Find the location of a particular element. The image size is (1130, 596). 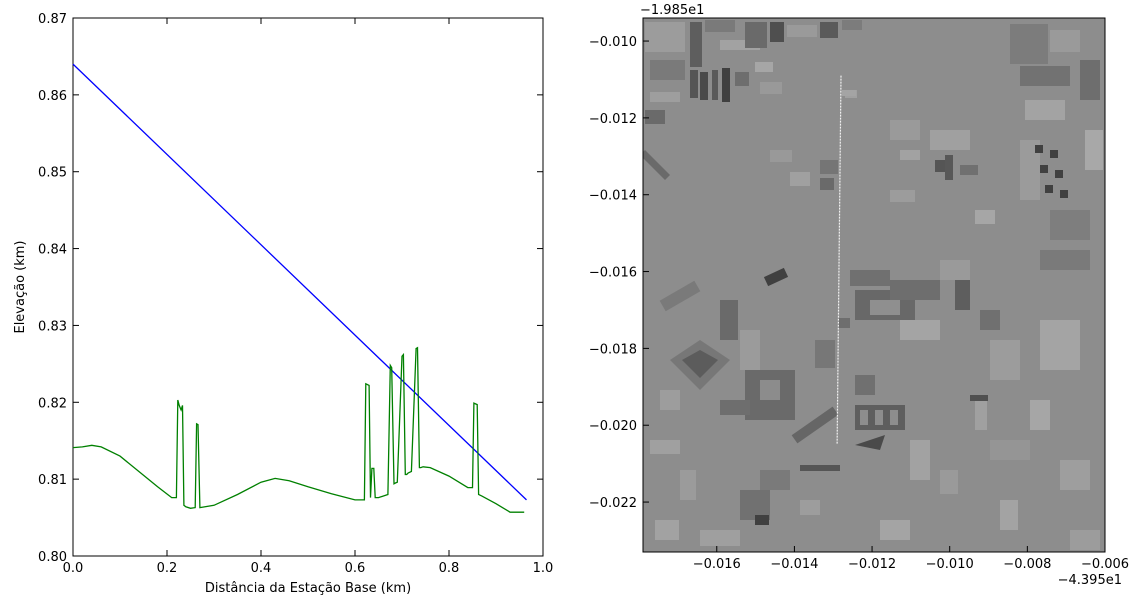

map-y-tick-label: −0.010 is located at coordinates (613, 42).